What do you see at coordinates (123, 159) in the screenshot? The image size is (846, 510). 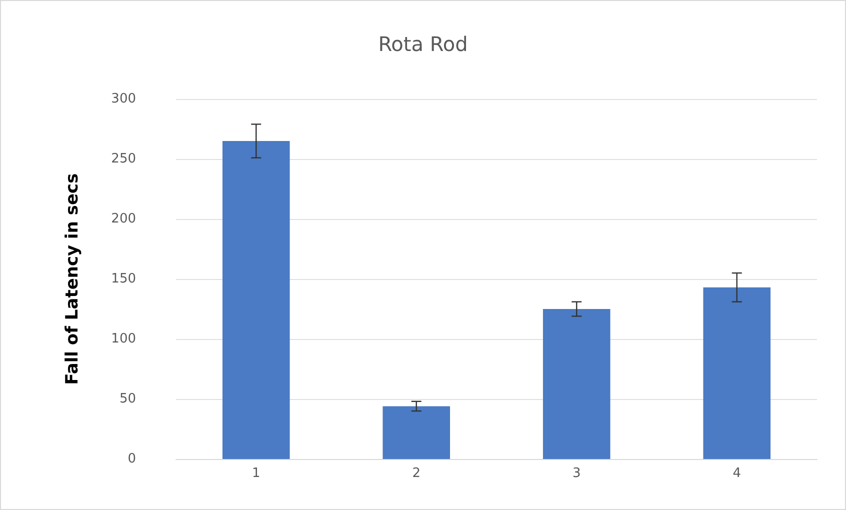 I see `y-tick-label: 250` at bounding box center [123, 159].